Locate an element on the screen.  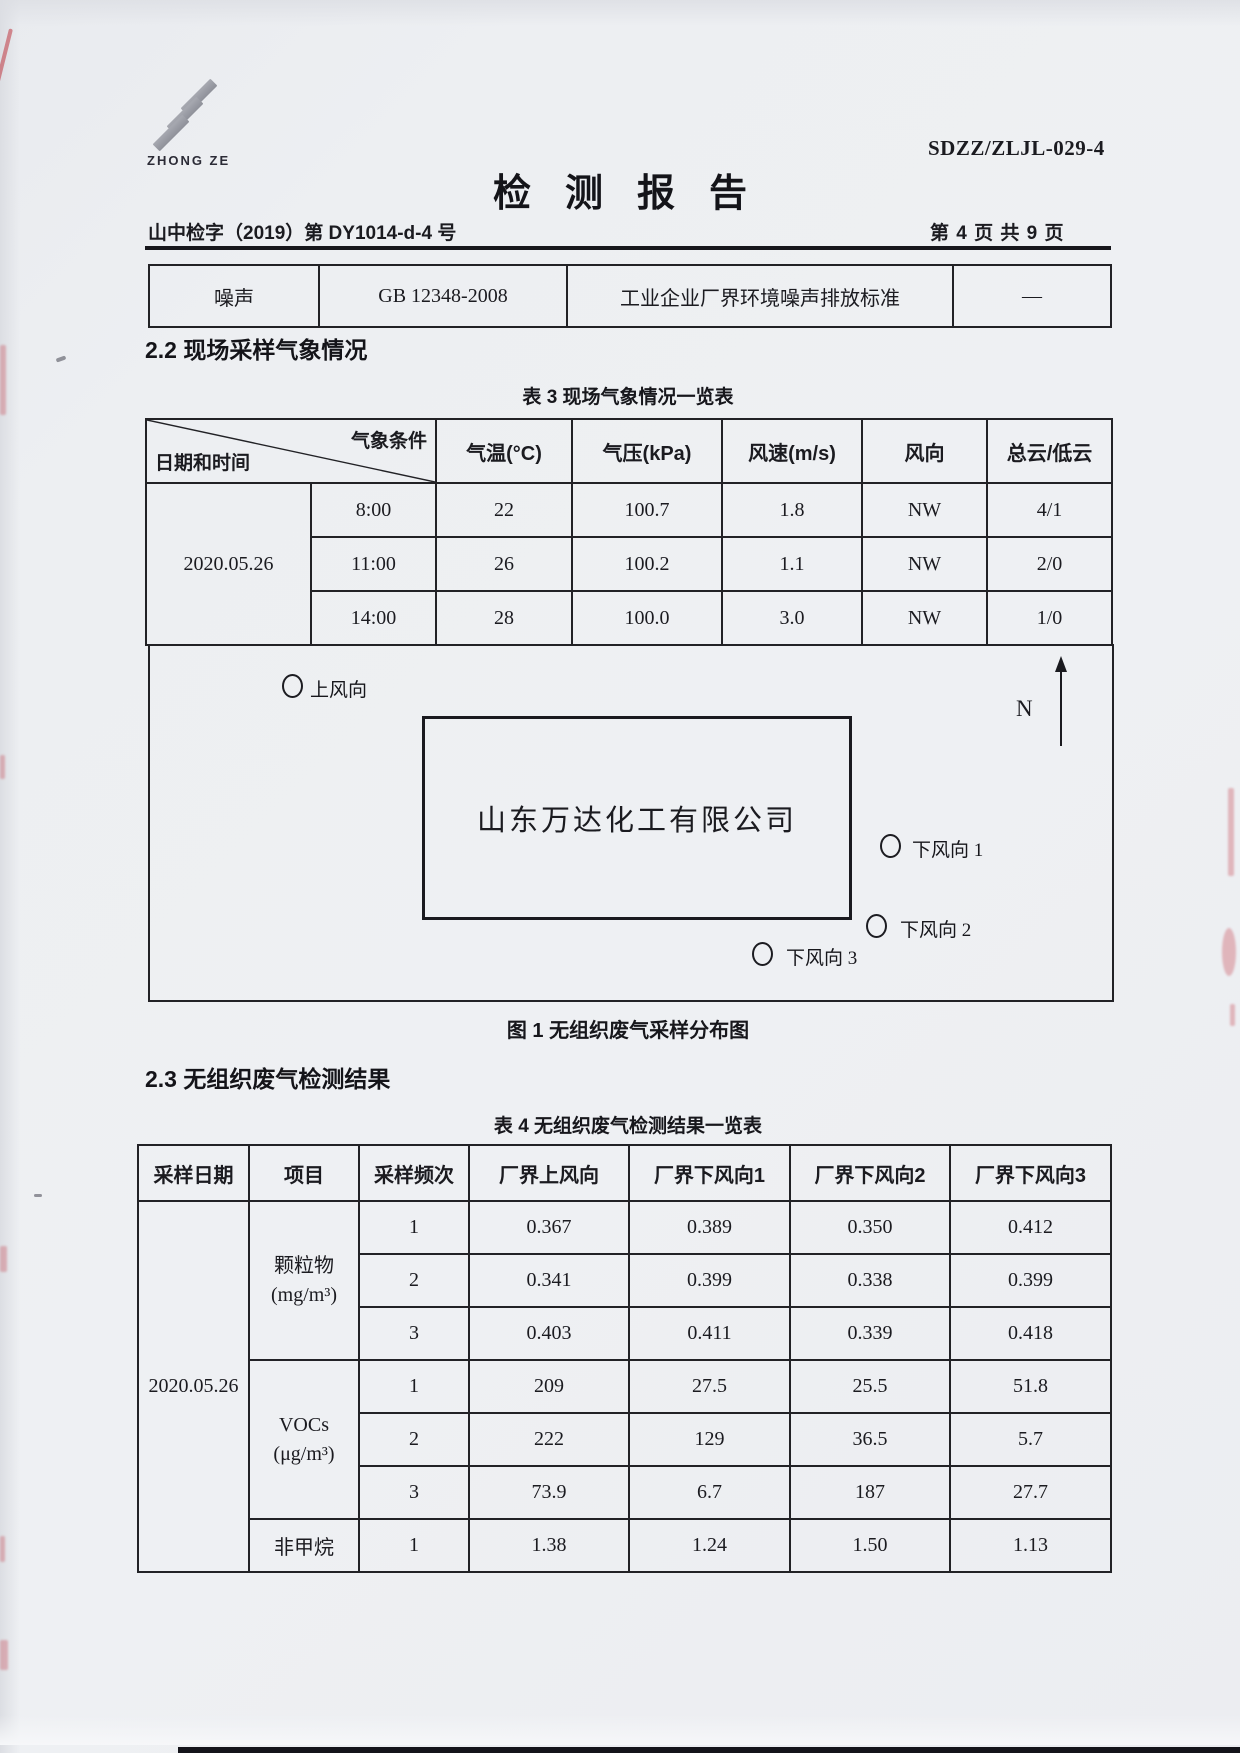
noise-standard-table: 噪声 GB 12348-2008 工业企业厂界环境噪声排放标准 — is located at coordinates (630, 296).